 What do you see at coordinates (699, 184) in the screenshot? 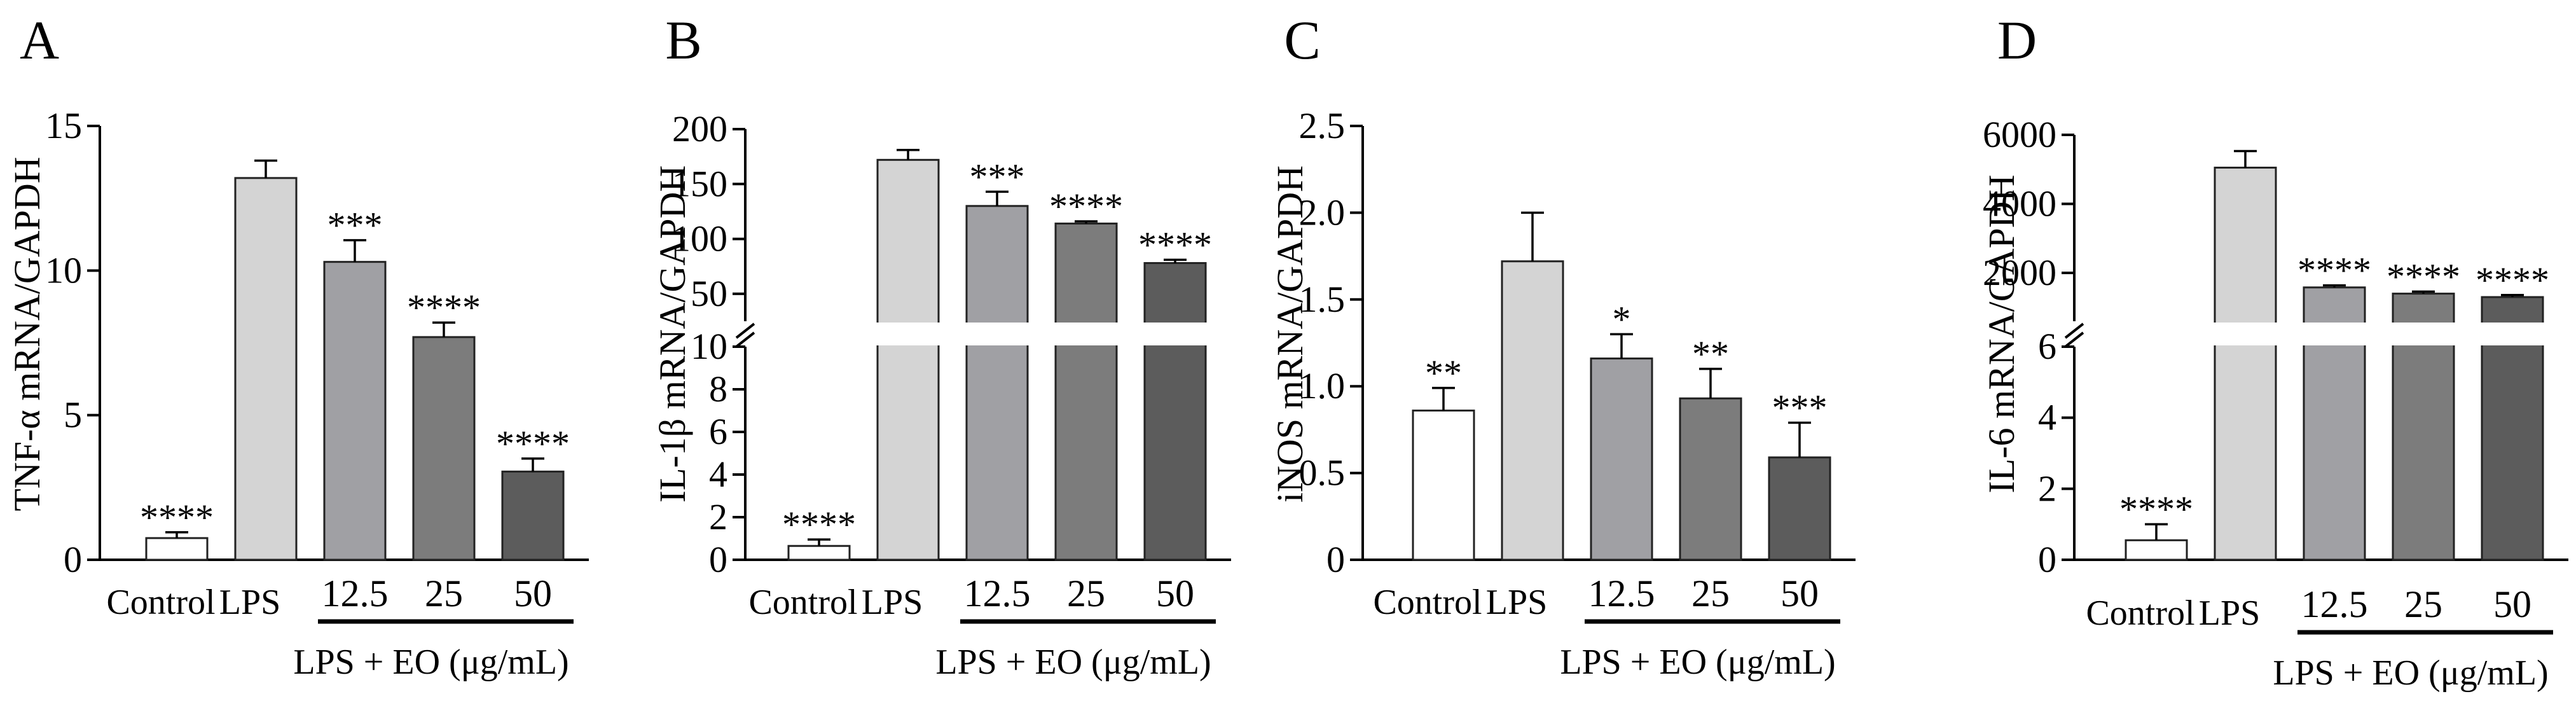
I see `y-tick-label: 150` at bounding box center [699, 184].